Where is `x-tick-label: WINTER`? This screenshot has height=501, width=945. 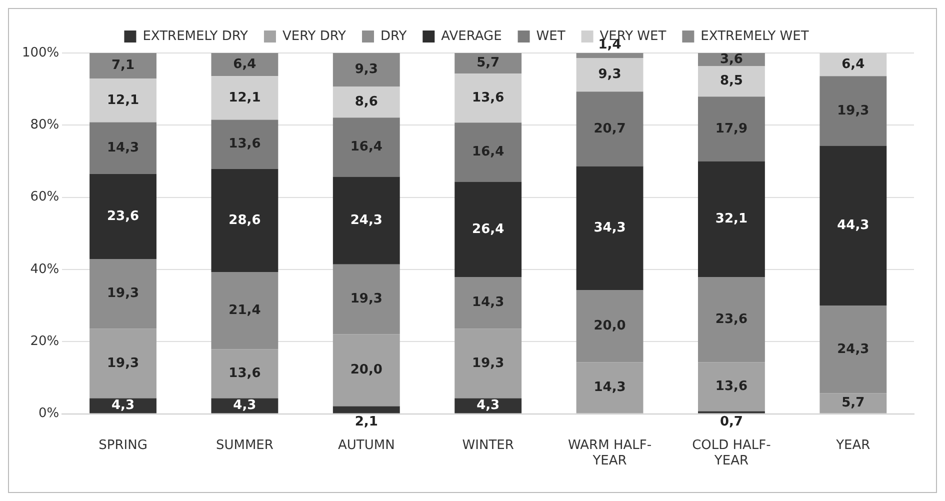
x-tick-label: WINTER is located at coordinates (488, 445).